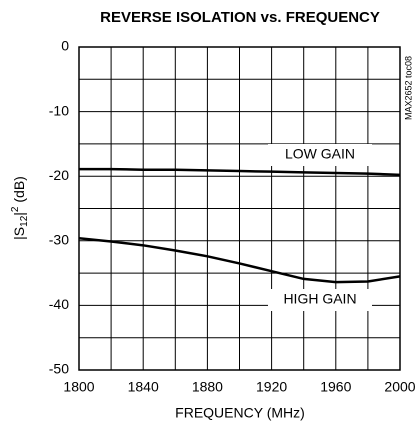  What do you see at coordinates (408, 88) in the screenshot?
I see `figure-note: MAX2652 toc08` at bounding box center [408, 88].